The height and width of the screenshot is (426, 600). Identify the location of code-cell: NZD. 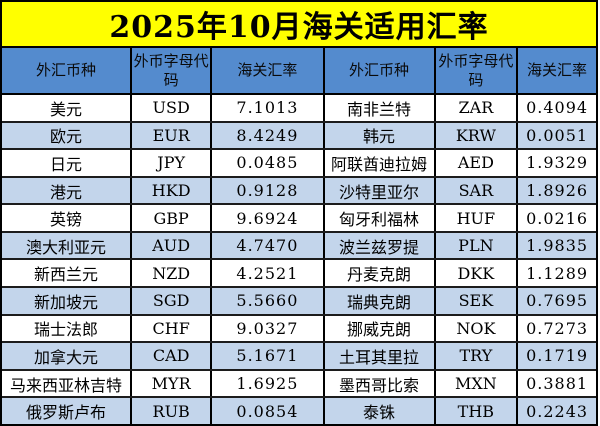
(172, 273).